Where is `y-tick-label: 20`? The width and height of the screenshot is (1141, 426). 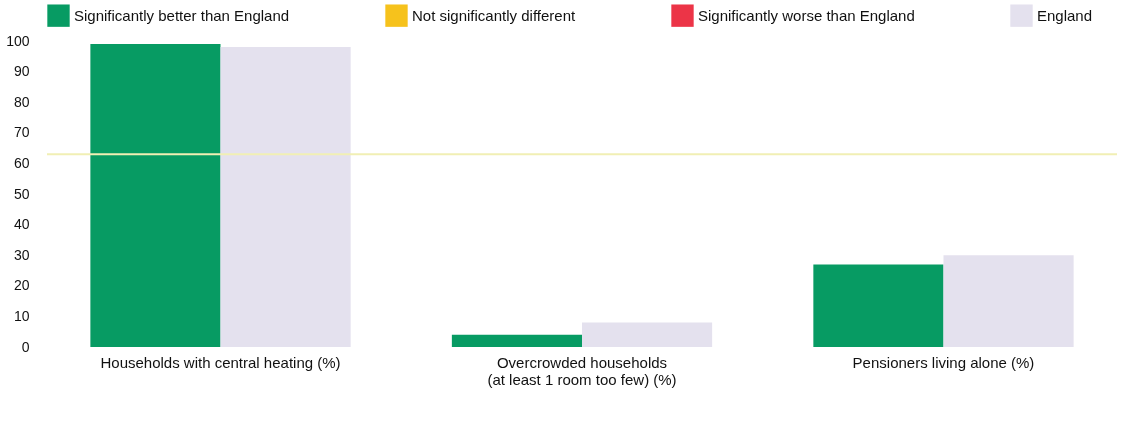
y-tick-label: 20 is located at coordinates (21, 285).